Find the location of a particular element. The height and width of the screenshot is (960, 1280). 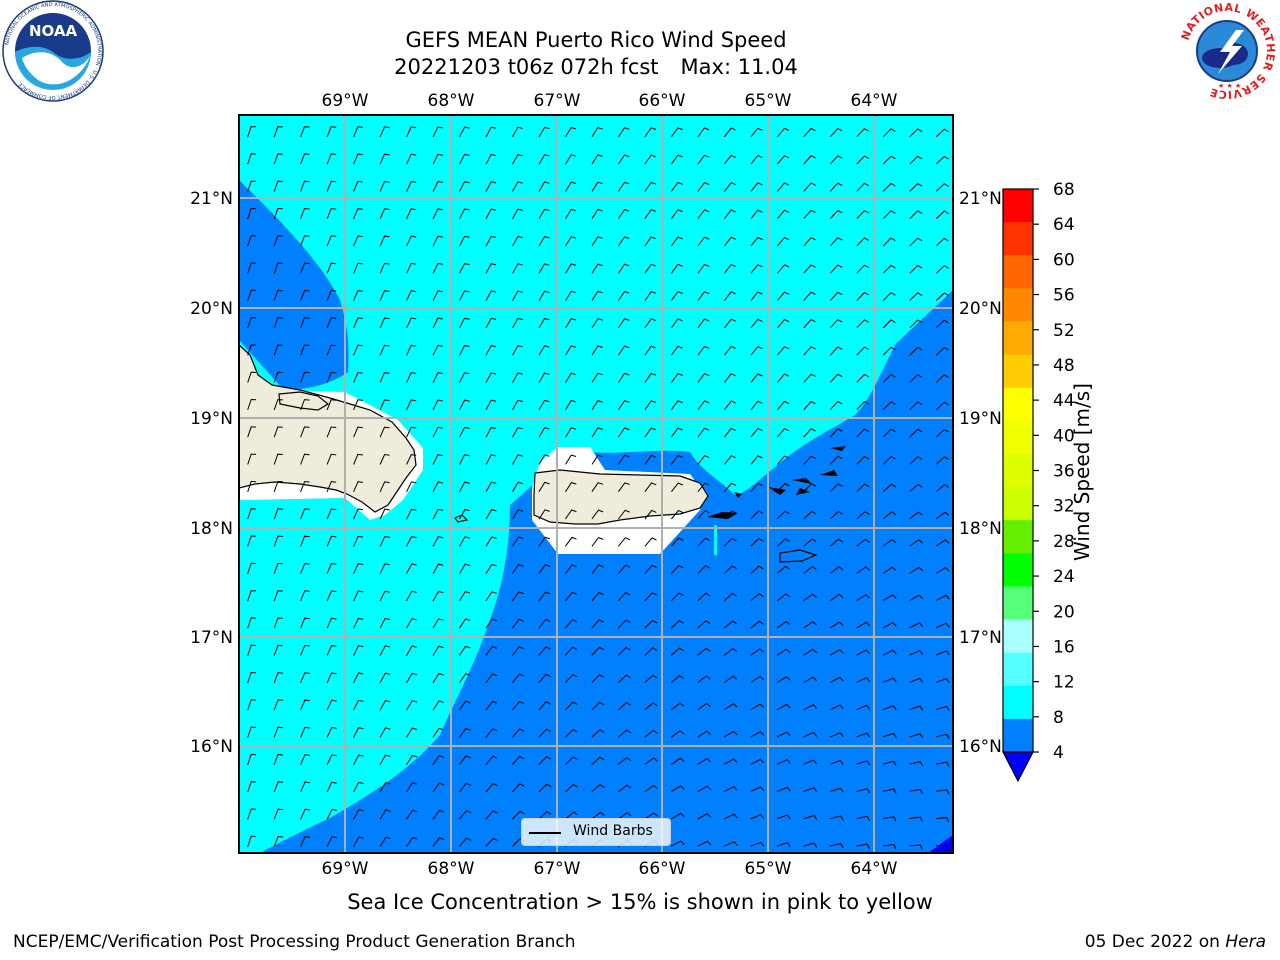

lat-label: 19°N is located at coordinates (211, 419).